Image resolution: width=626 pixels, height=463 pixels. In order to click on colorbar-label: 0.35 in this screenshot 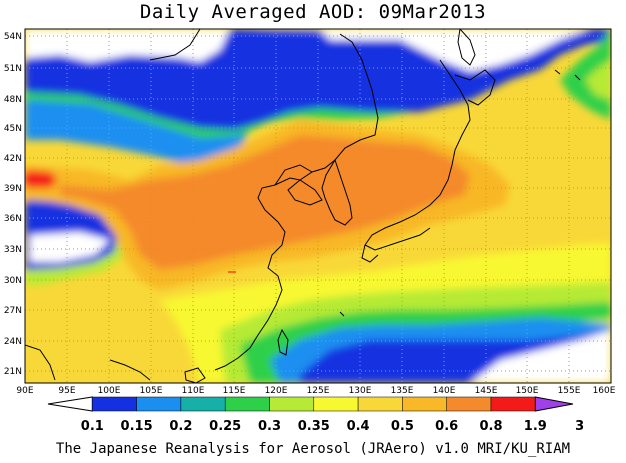, I will do `click(314, 426)`.